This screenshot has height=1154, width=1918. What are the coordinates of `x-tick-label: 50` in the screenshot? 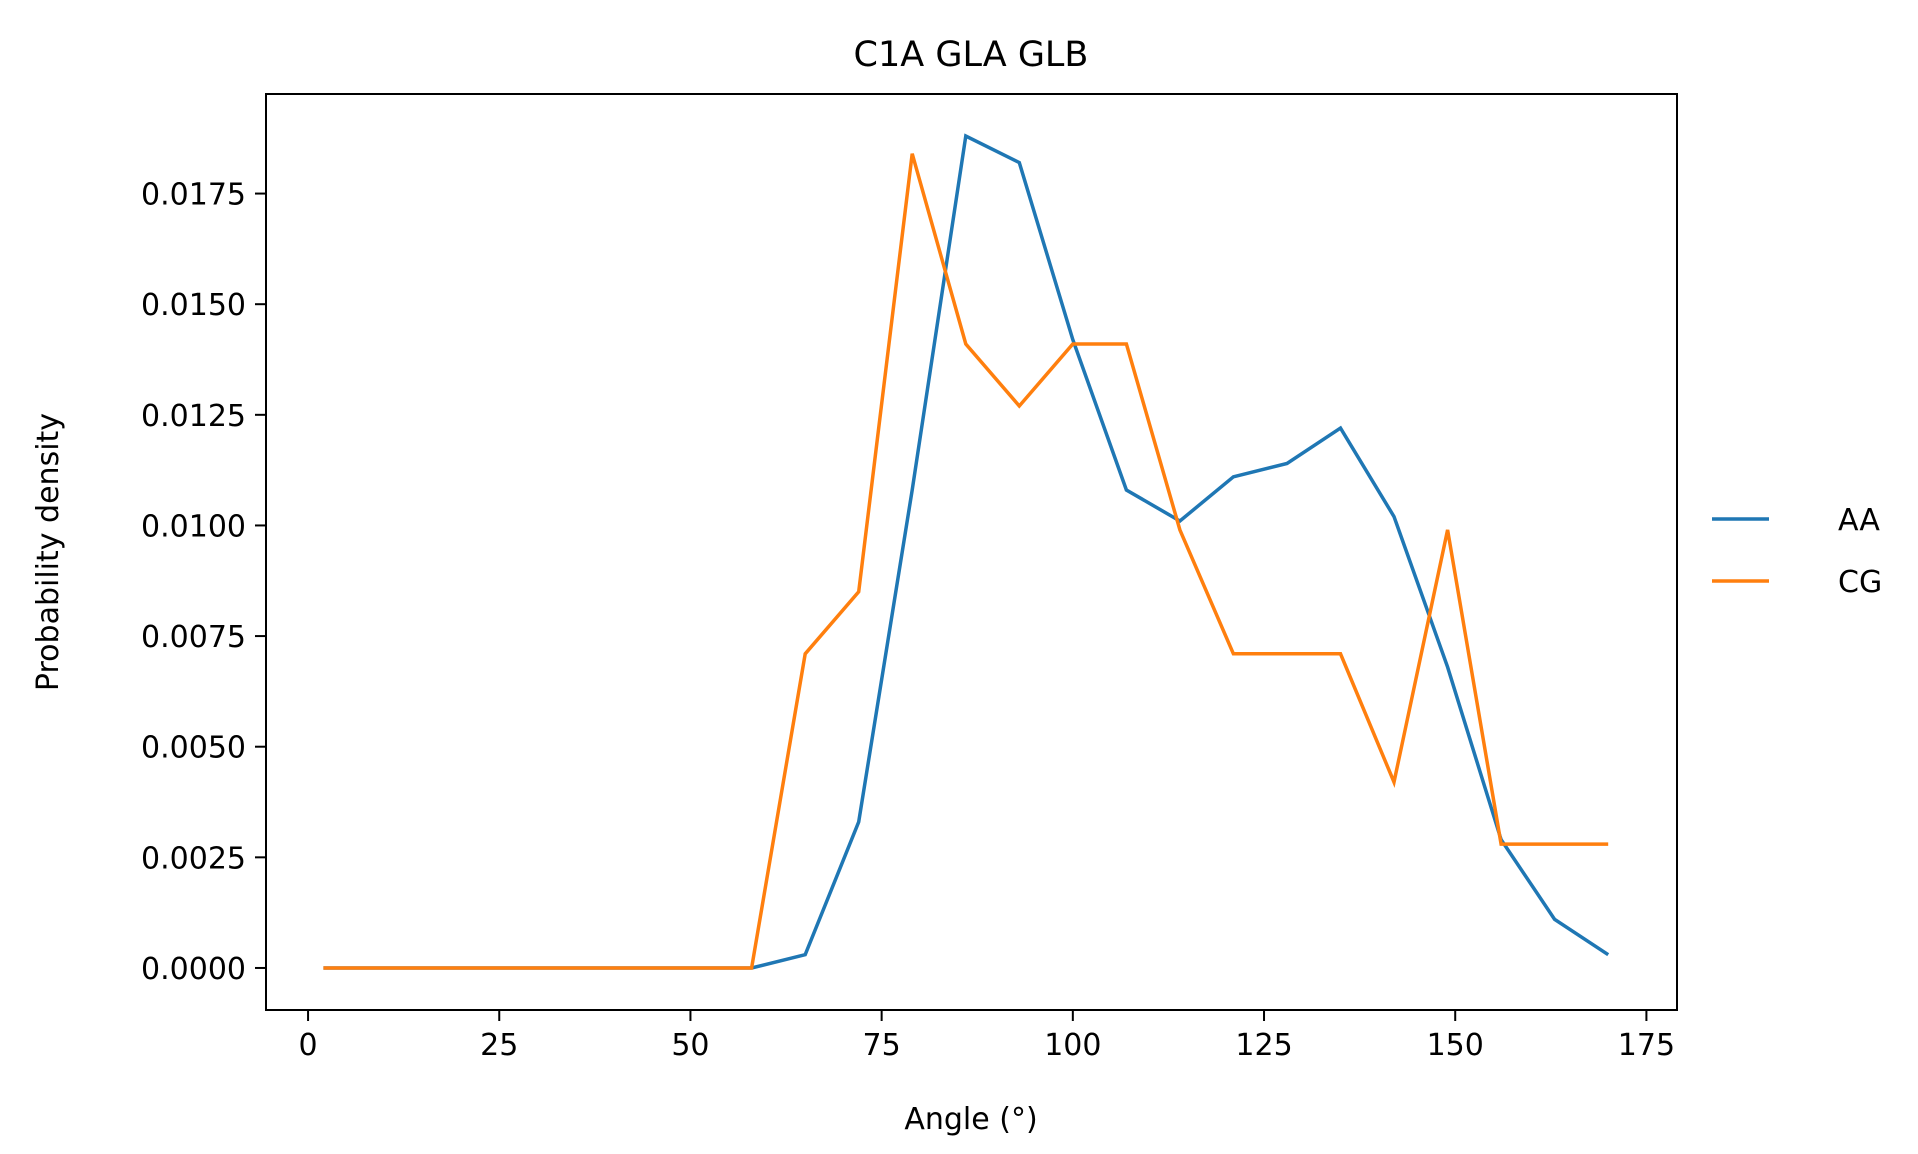 It's located at (690, 1045).